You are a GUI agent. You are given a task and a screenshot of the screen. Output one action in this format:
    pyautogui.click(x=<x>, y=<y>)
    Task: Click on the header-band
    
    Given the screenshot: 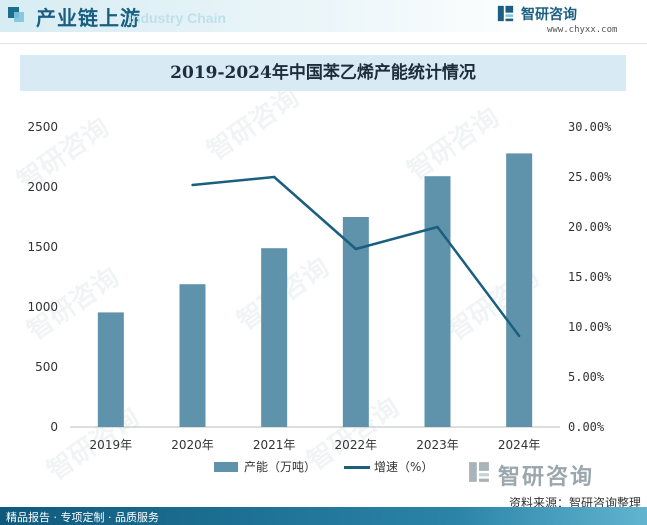 What is the action you would take?
    pyautogui.click(x=323, y=16)
    